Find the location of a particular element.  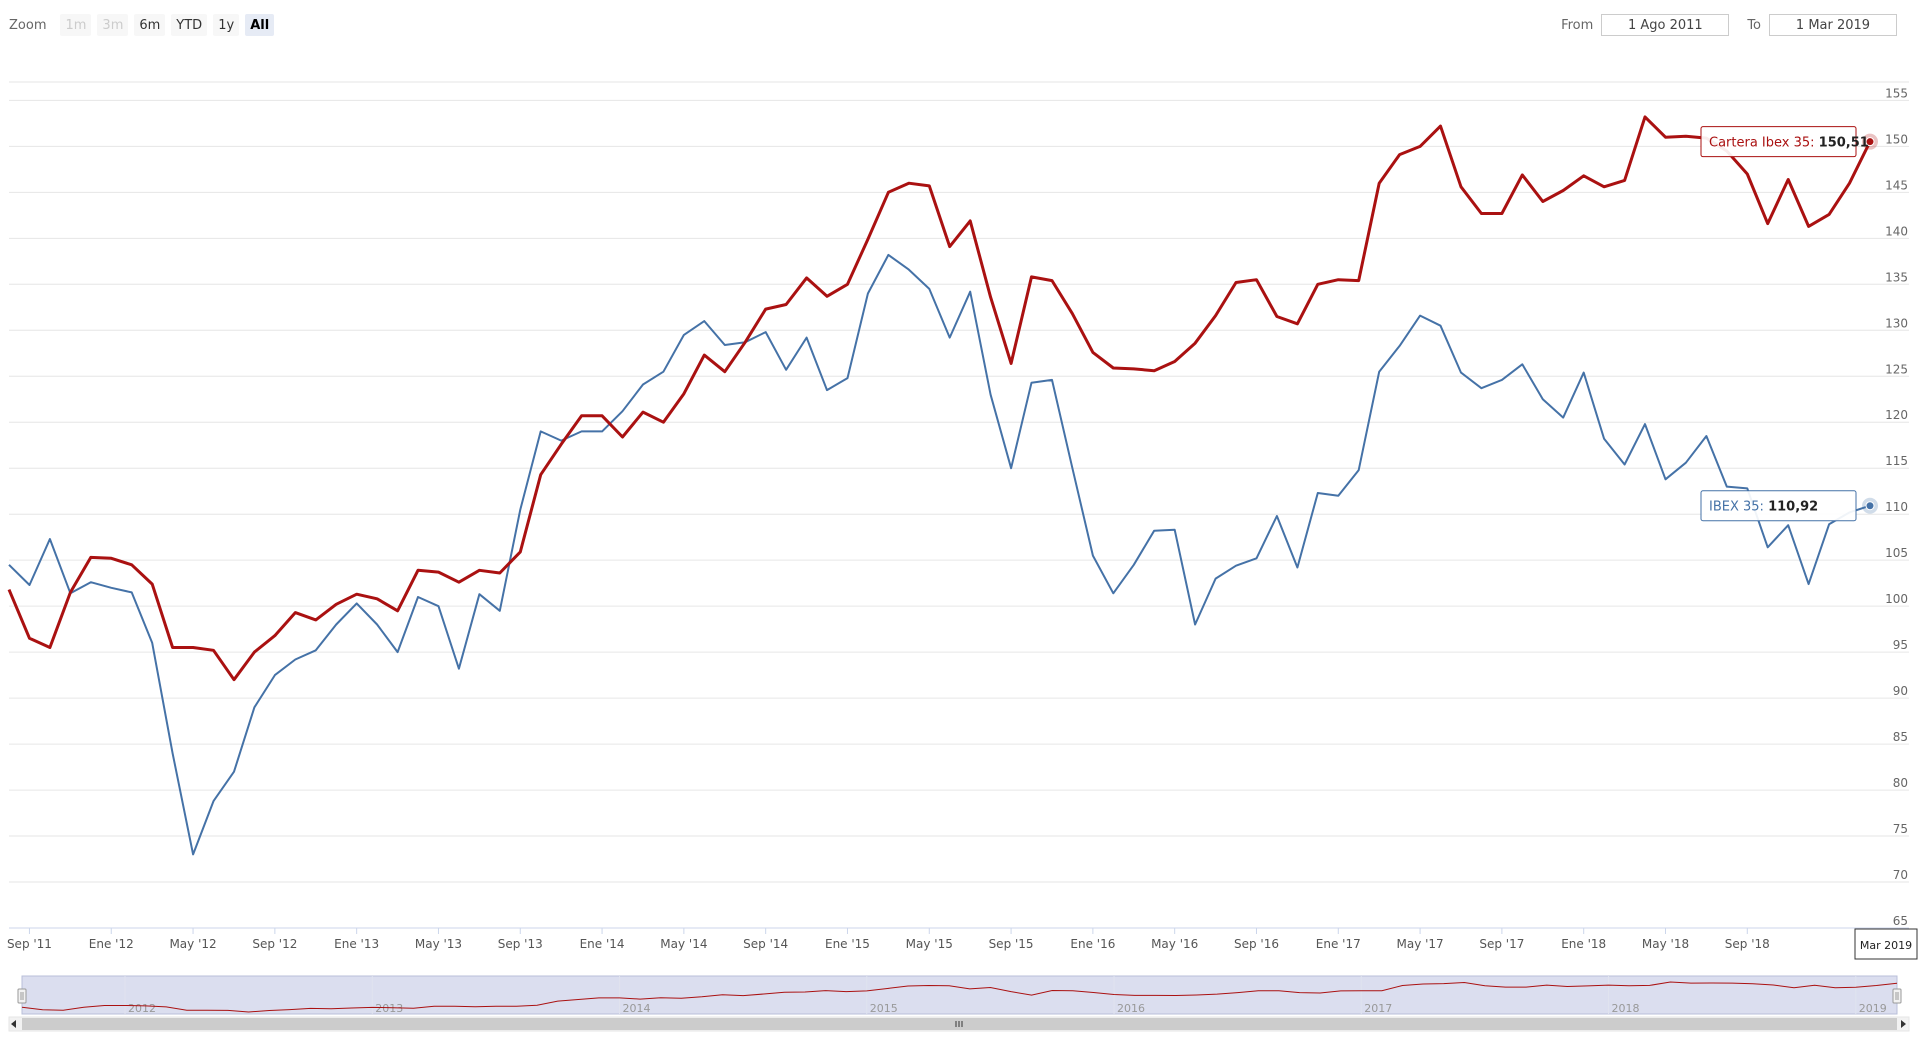

y-tick-label: 90 is located at coordinates (1900, 691).